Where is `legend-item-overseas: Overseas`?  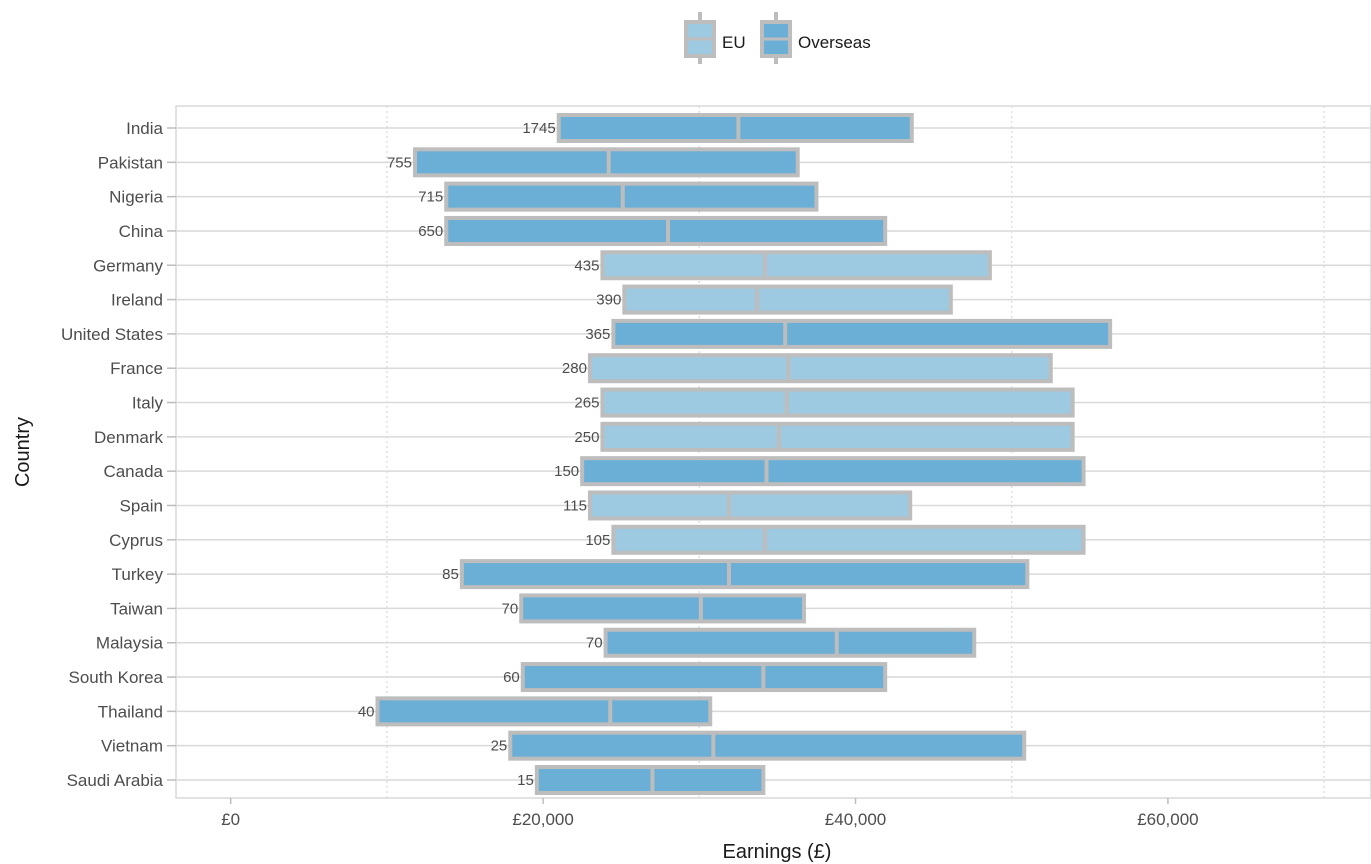 legend-item-overseas: Overseas is located at coordinates (815, 38).